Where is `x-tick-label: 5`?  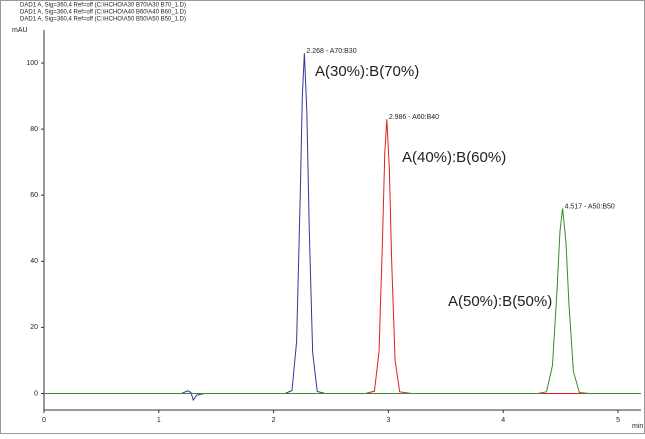
x-tick-label: 5 is located at coordinates (618, 420).